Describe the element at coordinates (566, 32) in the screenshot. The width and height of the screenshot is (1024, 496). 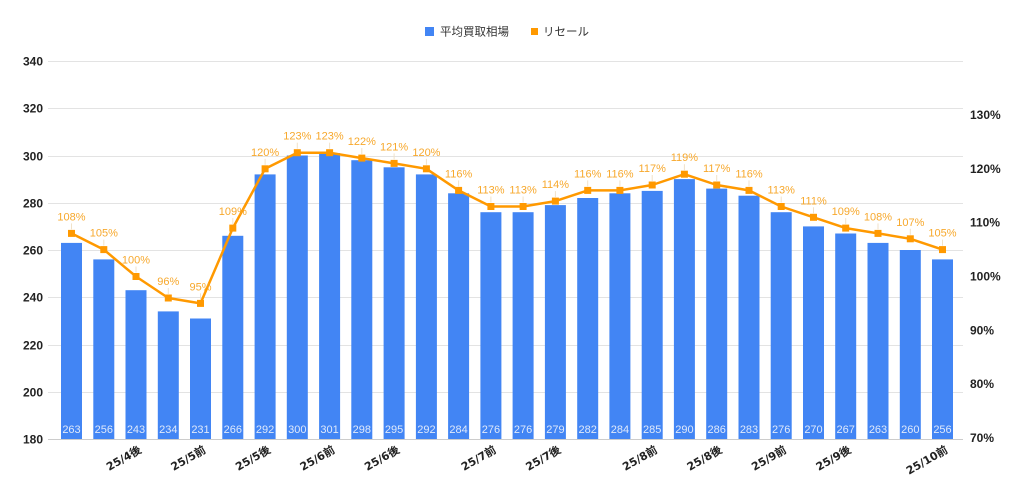
I see `legend-line-label: リセール` at that location.